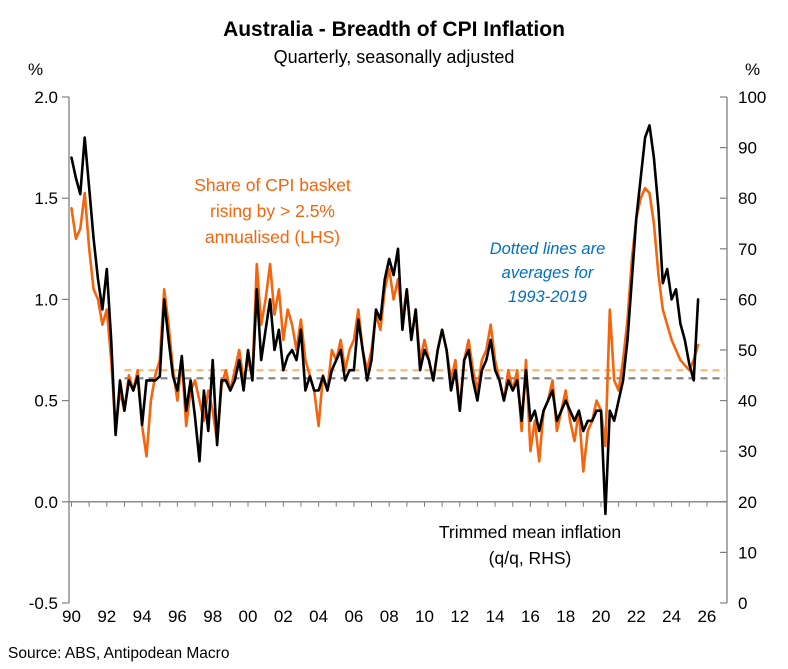 Image resolution: width=788 pixels, height=669 pixels. Describe the element at coordinates (46, 401) in the screenshot. I see `y-axis-left-tick-label: 0.5` at that location.